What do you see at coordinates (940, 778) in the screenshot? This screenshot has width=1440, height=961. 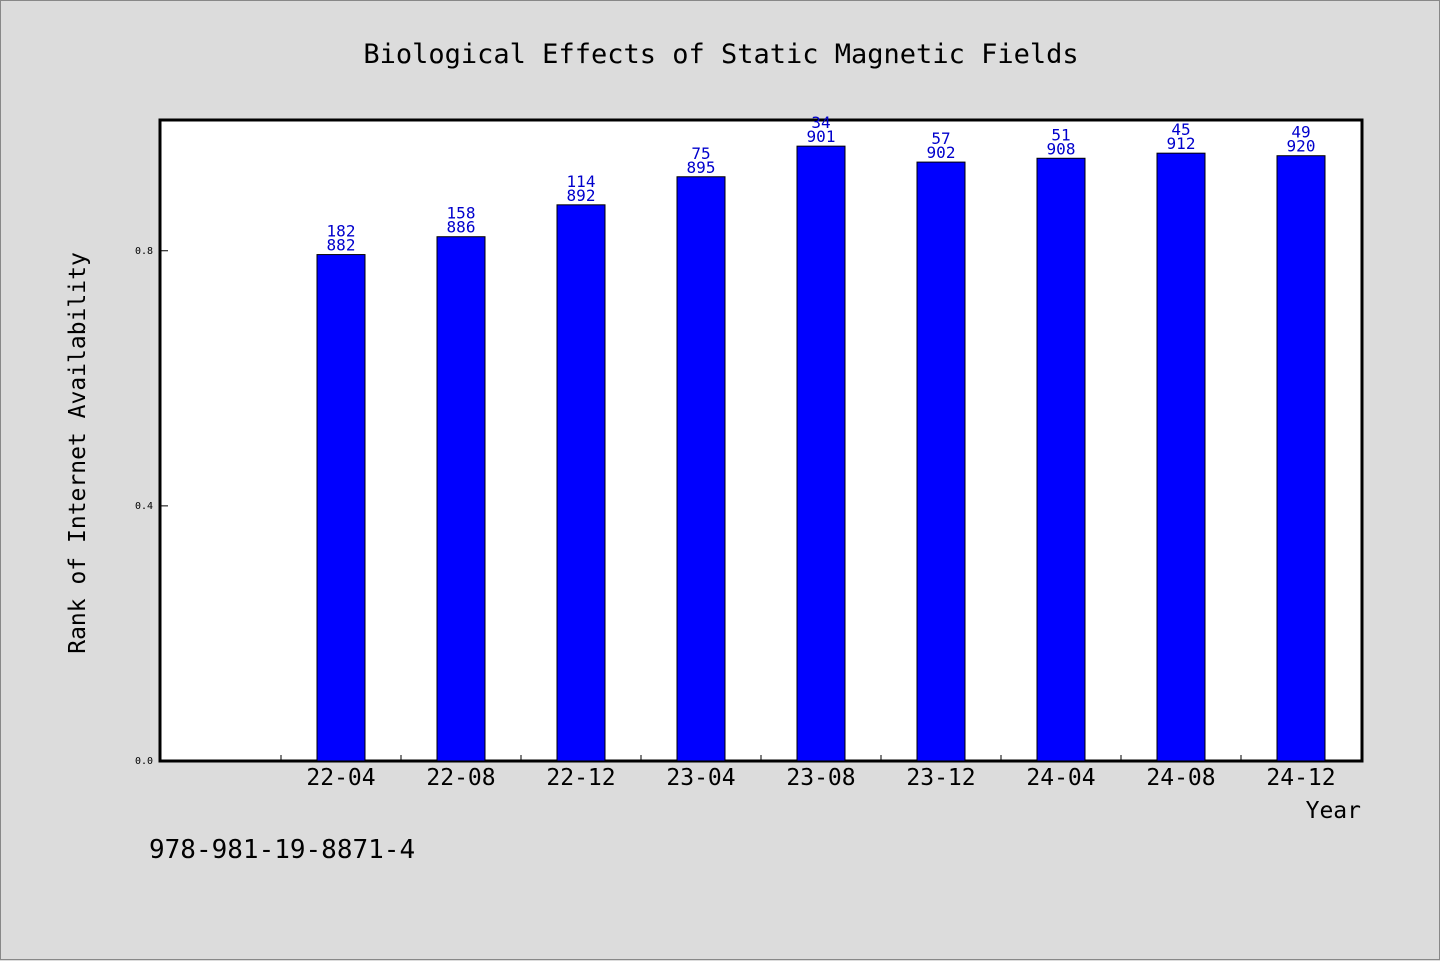 I see `x-tick-label-23-12: 23-12` at bounding box center [940, 778].